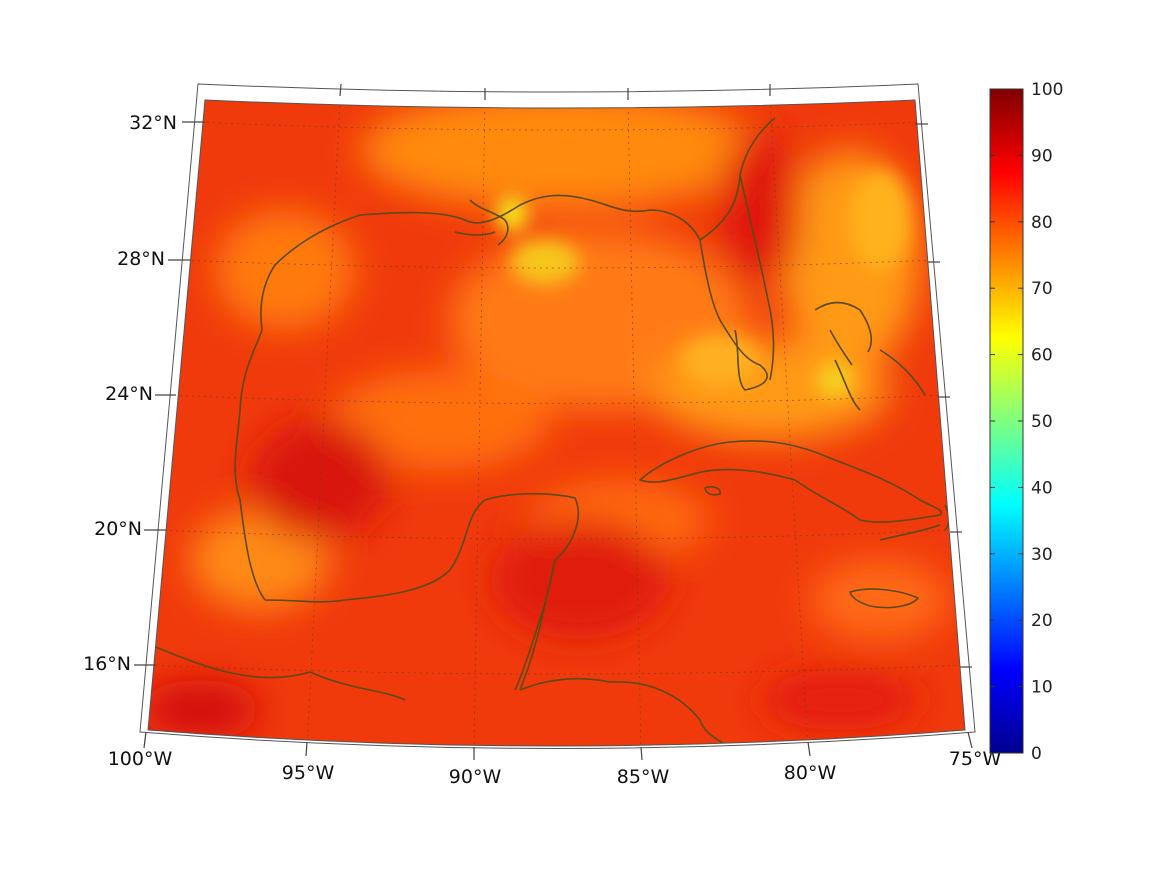 The width and height of the screenshot is (1167, 875). What do you see at coordinates (1042, 555) in the screenshot?
I see `colorbar-label: 30` at bounding box center [1042, 555].